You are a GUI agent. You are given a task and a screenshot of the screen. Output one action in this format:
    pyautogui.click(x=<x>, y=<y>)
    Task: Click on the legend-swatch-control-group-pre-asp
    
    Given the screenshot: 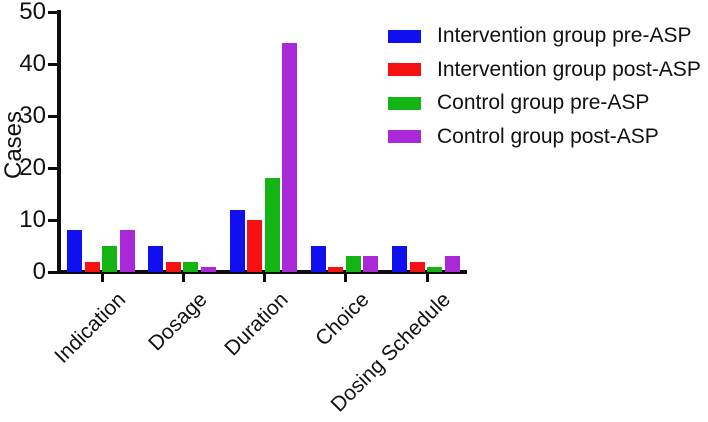 What is the action you would take?
    pyautogui.click(x=404, y=103)
    